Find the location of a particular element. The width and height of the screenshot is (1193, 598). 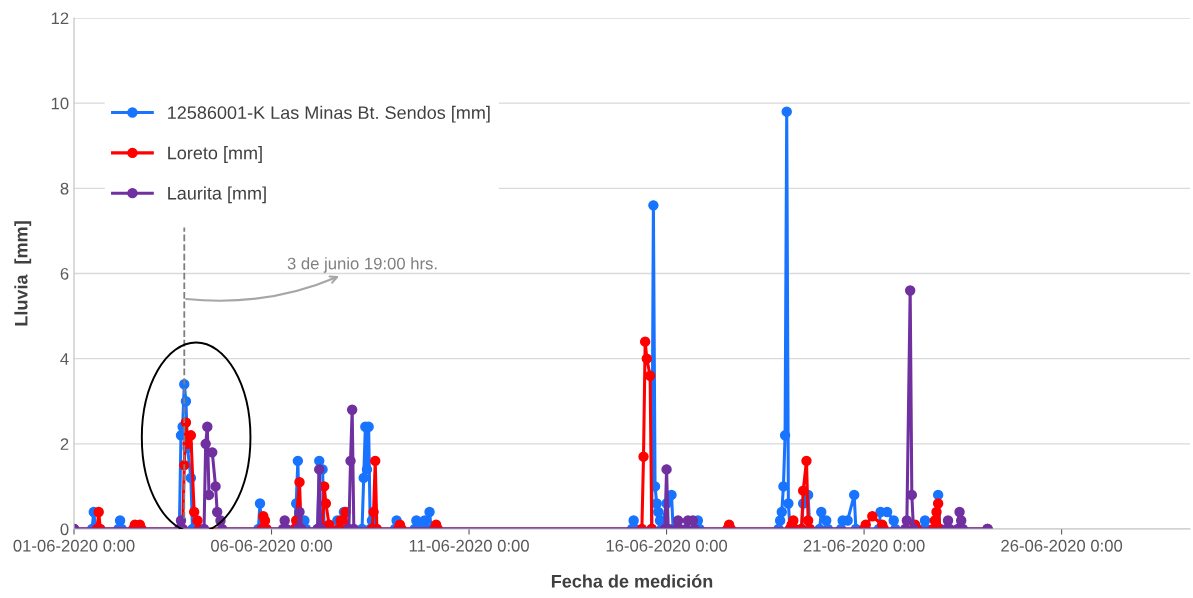

y-tick-label: 10 is located at coordinates (60, 103).